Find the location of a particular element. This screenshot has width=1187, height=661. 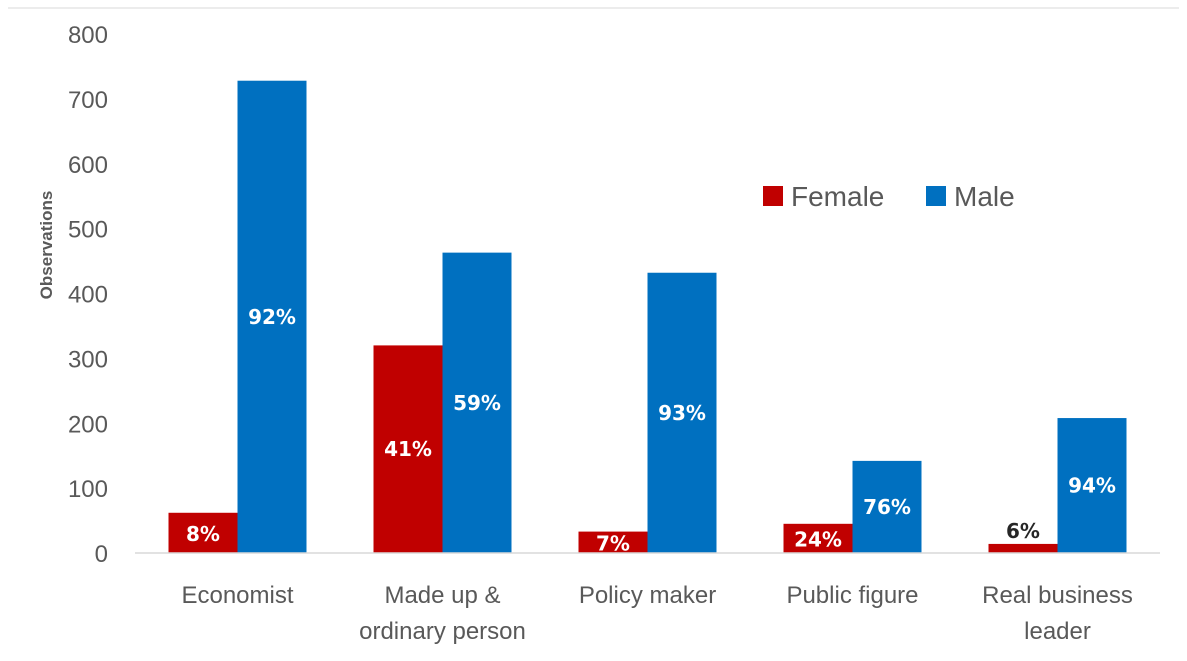

x-category-label: Real business leader is located at coordinates (1057, 613).